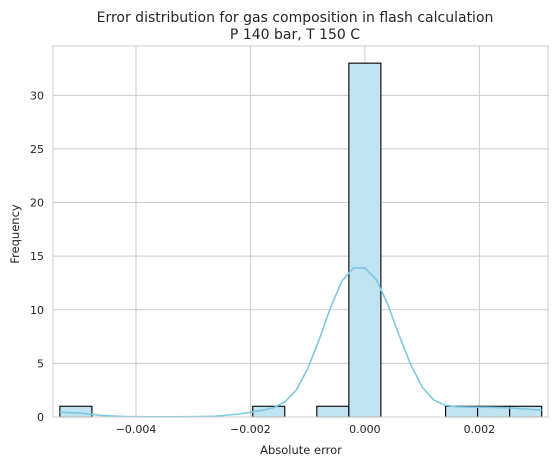 The width and height of the screenshot is (558, 466). What do you see at coordinates (250, 429) in the screenshot?
I see `x-tick-label: −0.002` at bounding box center [250, 429].